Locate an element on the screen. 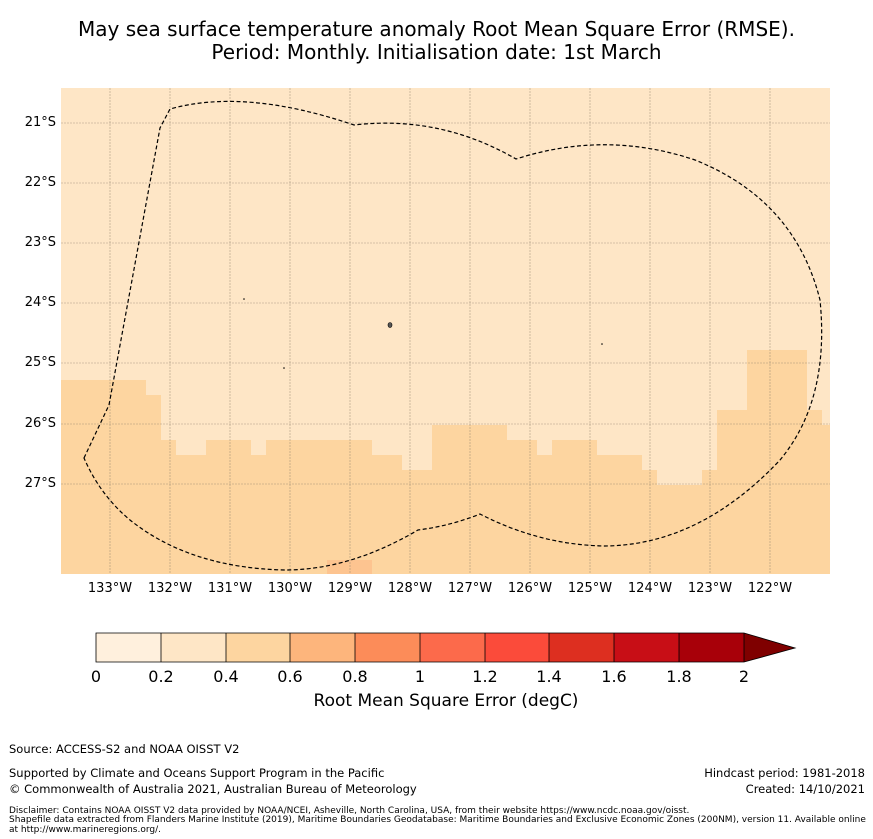 The height and width of the screenshot is (839, 873). colorbar-tick-label: 1.6 is located at coordinates (614, 676).